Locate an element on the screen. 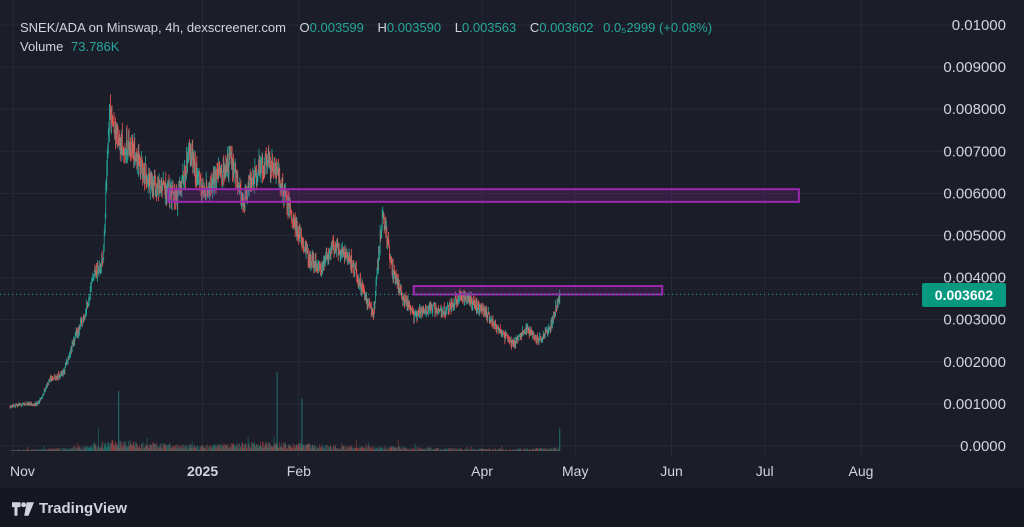 This screenshot has width=1024, height=527. change-value: 0.0₅2999 (+0.08%) is located at coordinates (658, 27).